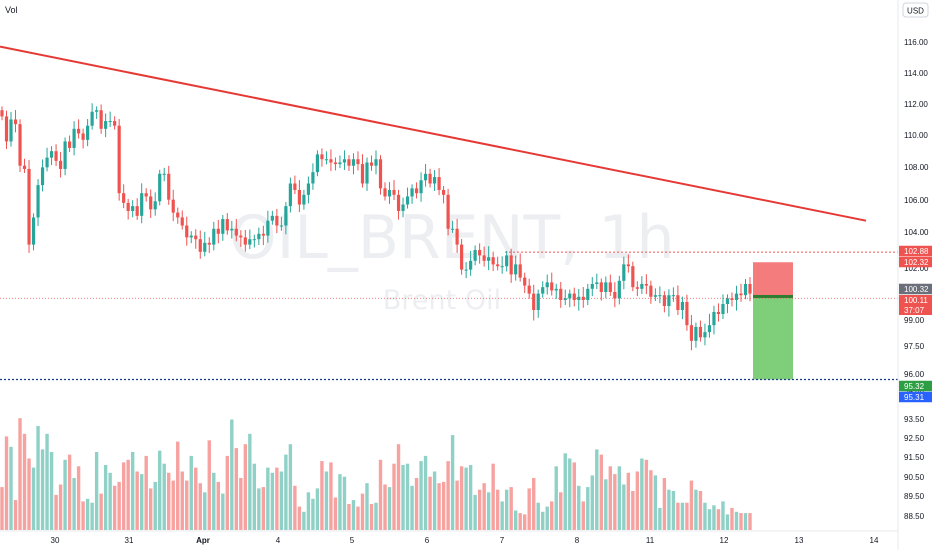  I want to click on currency-badge: USD, so click(915, 10).